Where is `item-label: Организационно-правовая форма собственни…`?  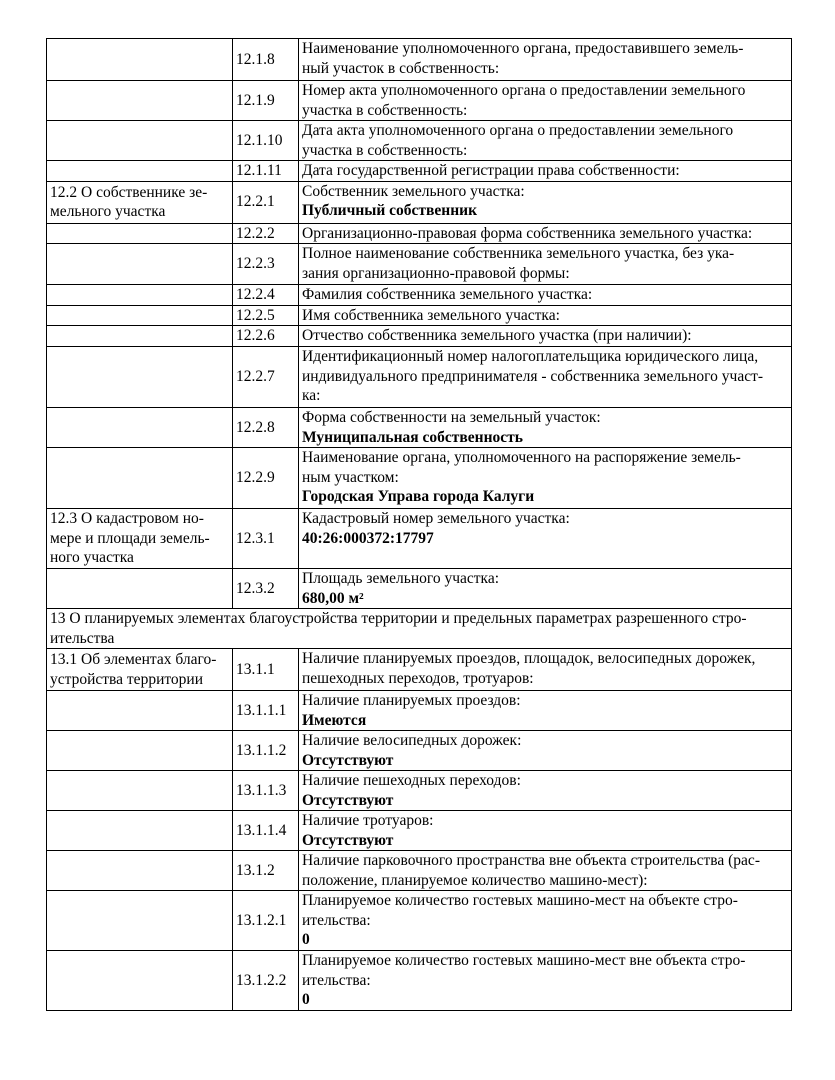 item-label: Организационно-правовая форма собственни… is located at coordinates (527, 233).